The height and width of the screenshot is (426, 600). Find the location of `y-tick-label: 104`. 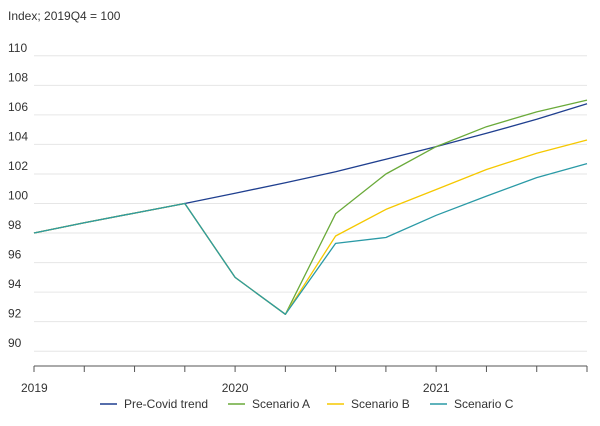

y-tick-label: 104 is located at coordinates (18, 136).